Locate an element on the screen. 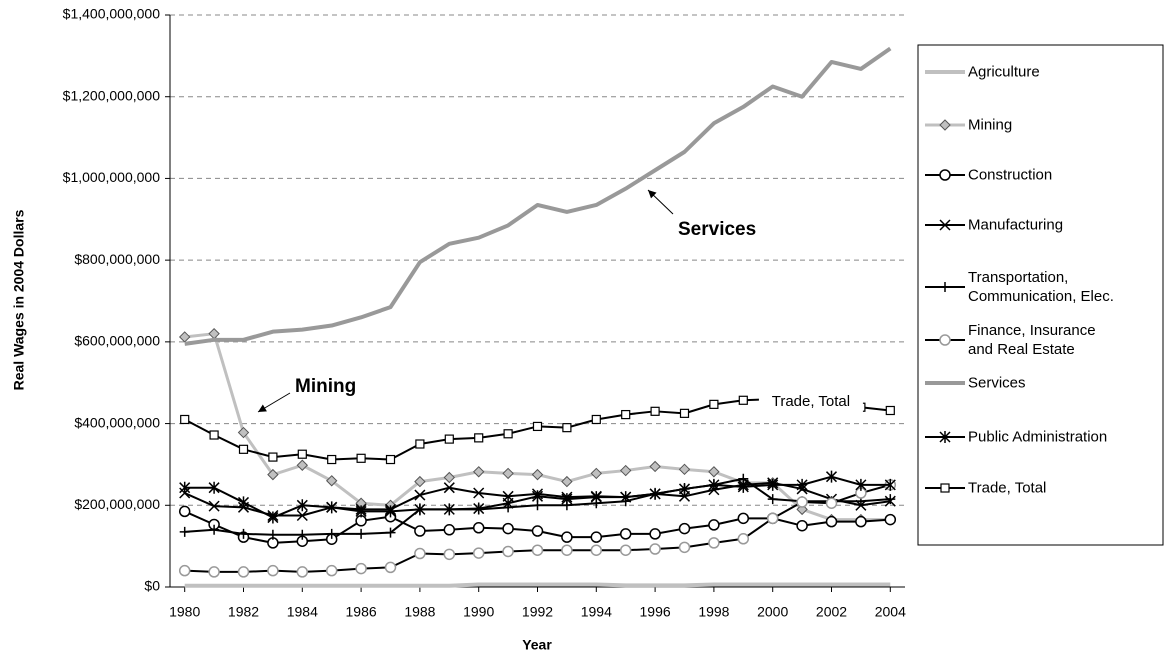 This screenshot has width=1165, height=660. x-tick-label: 1982 is located at coordinates (243, 612).